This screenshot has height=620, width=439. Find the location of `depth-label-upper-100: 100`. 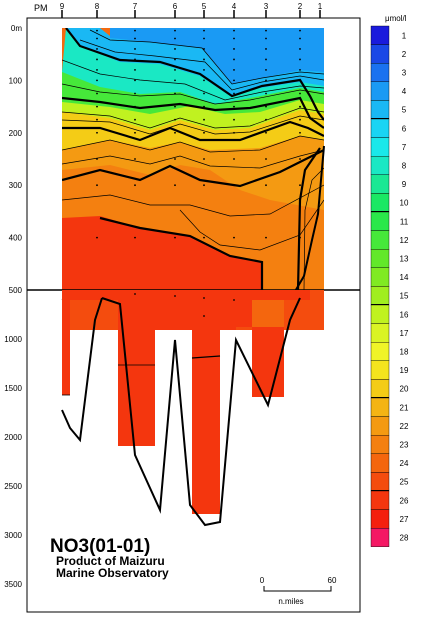

depth-label-upper-100: 100 is located at coordinates (16, 80).